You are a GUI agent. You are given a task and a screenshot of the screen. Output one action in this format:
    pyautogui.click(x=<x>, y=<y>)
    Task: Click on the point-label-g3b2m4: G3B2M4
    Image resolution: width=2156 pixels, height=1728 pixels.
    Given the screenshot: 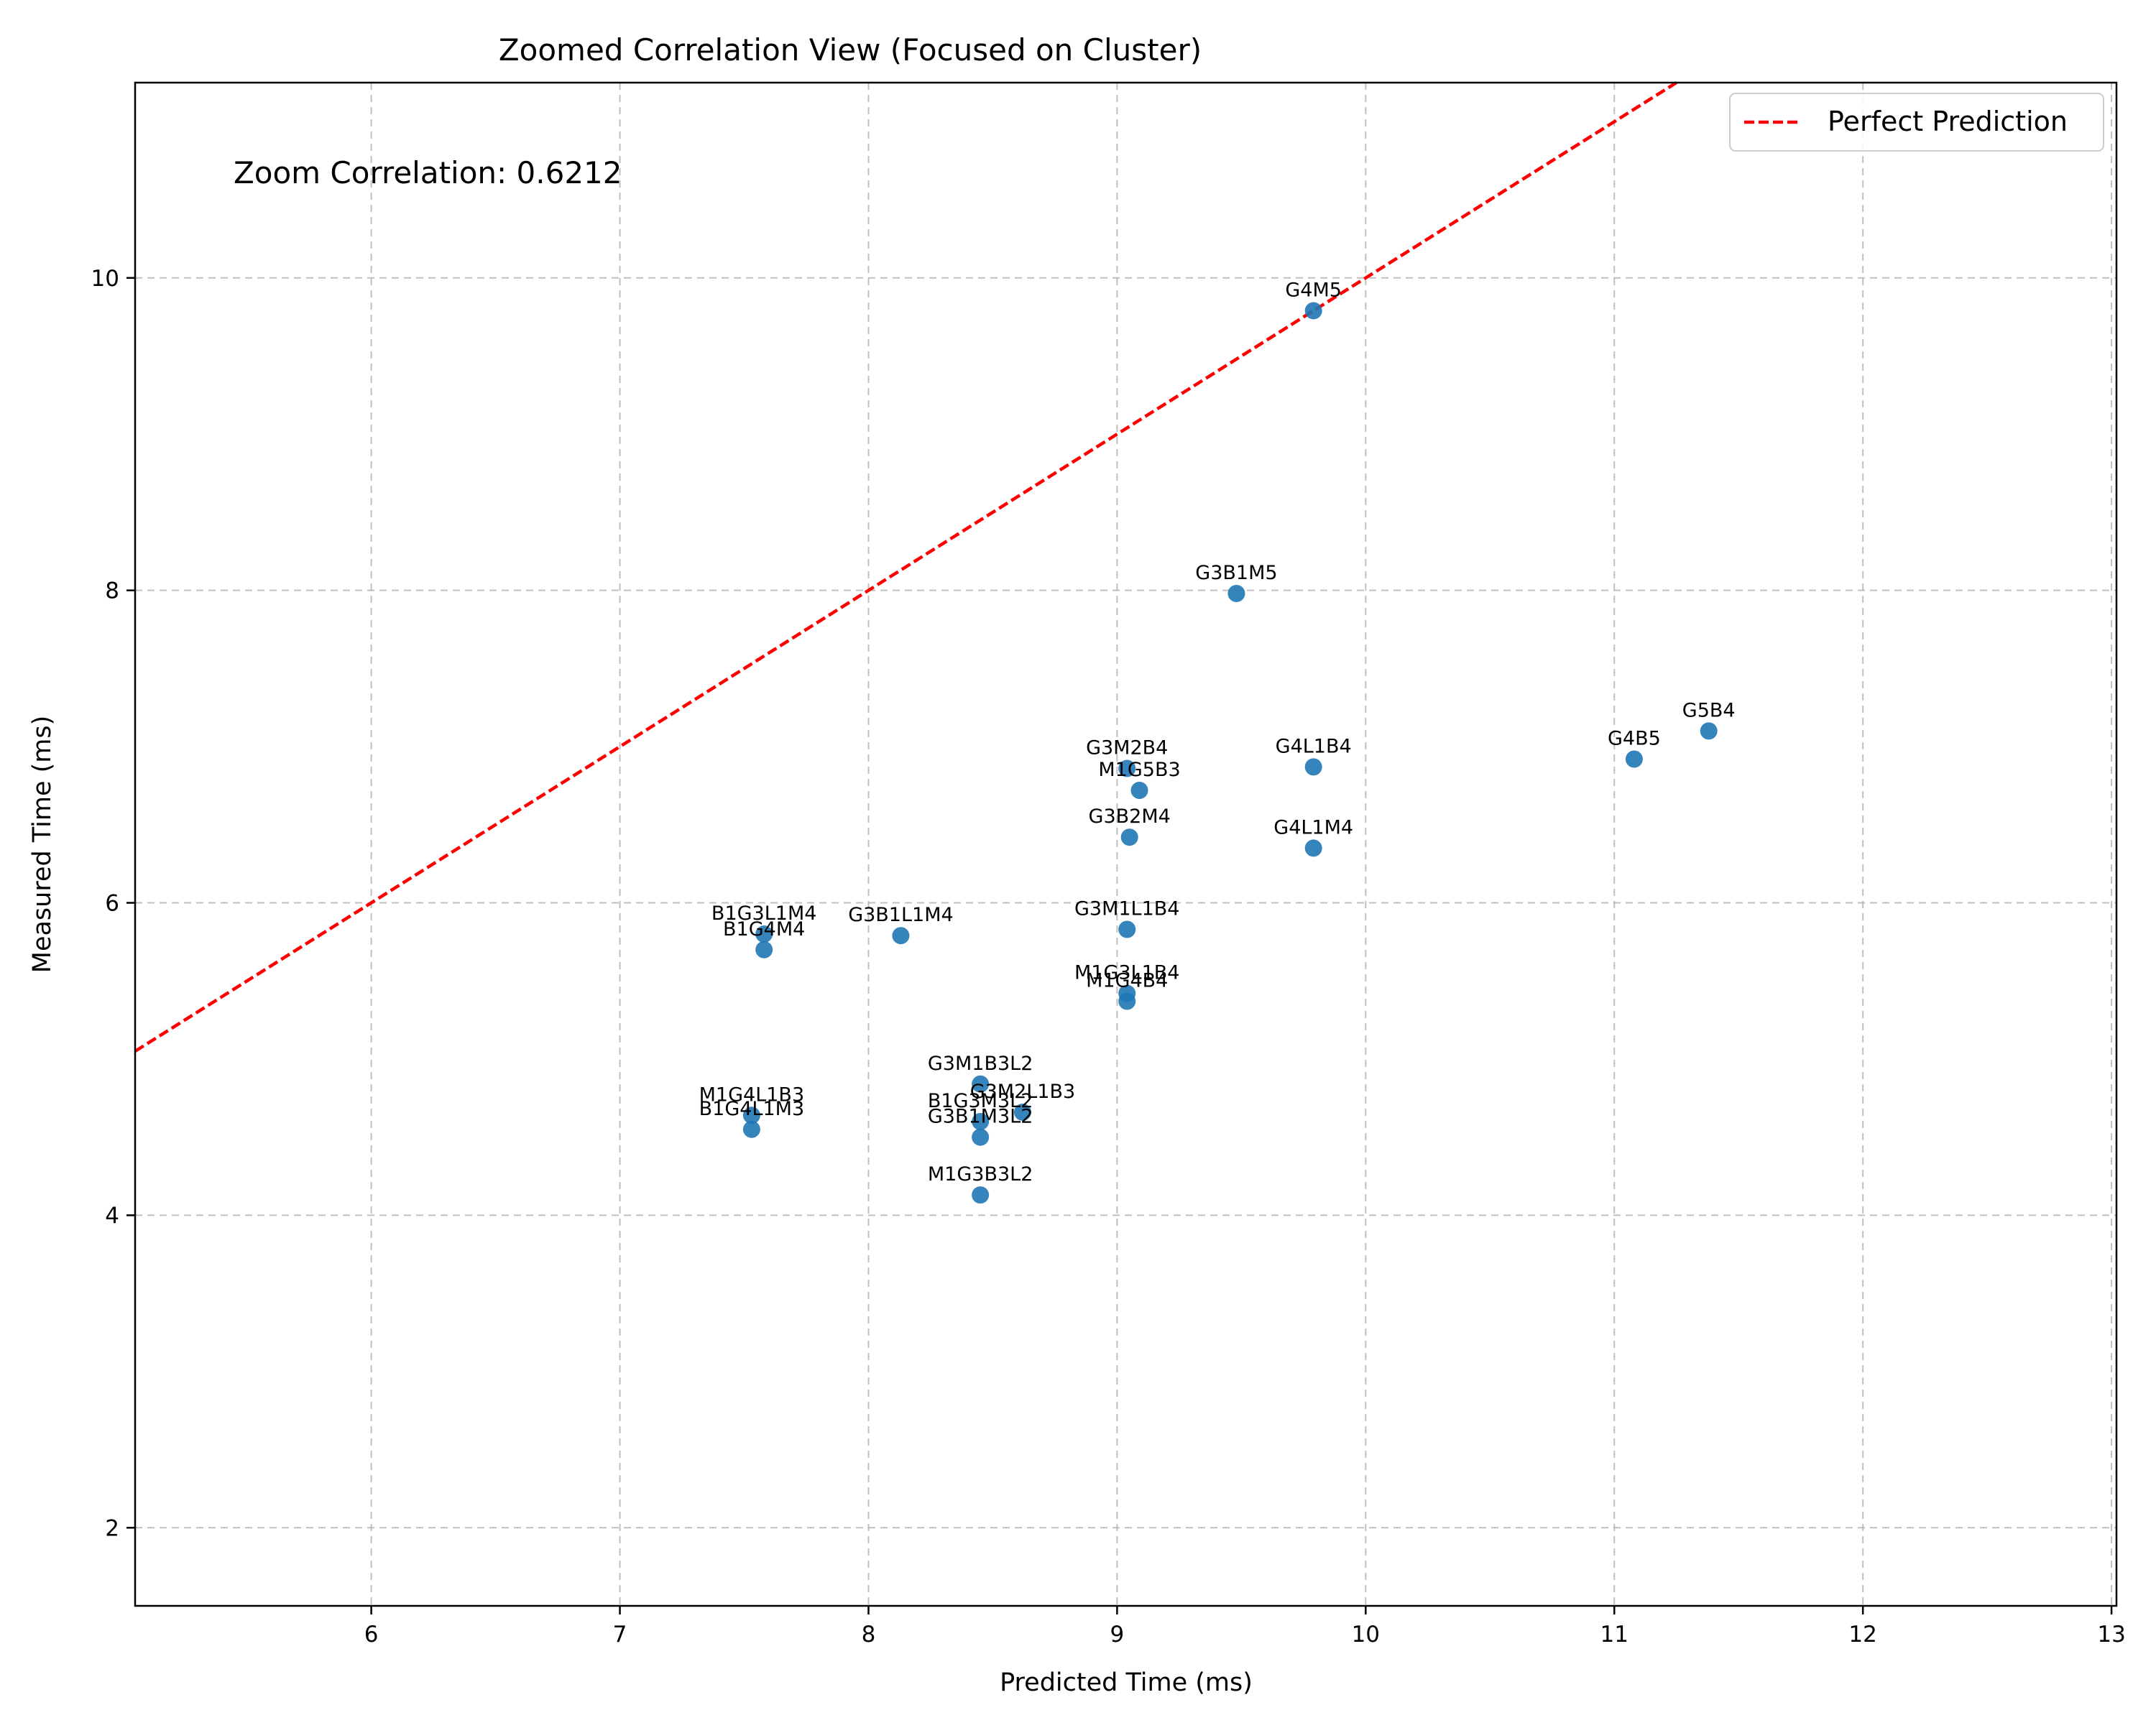 What is the action you would take?
    pyautogui.click(x=1130, y=817)
    